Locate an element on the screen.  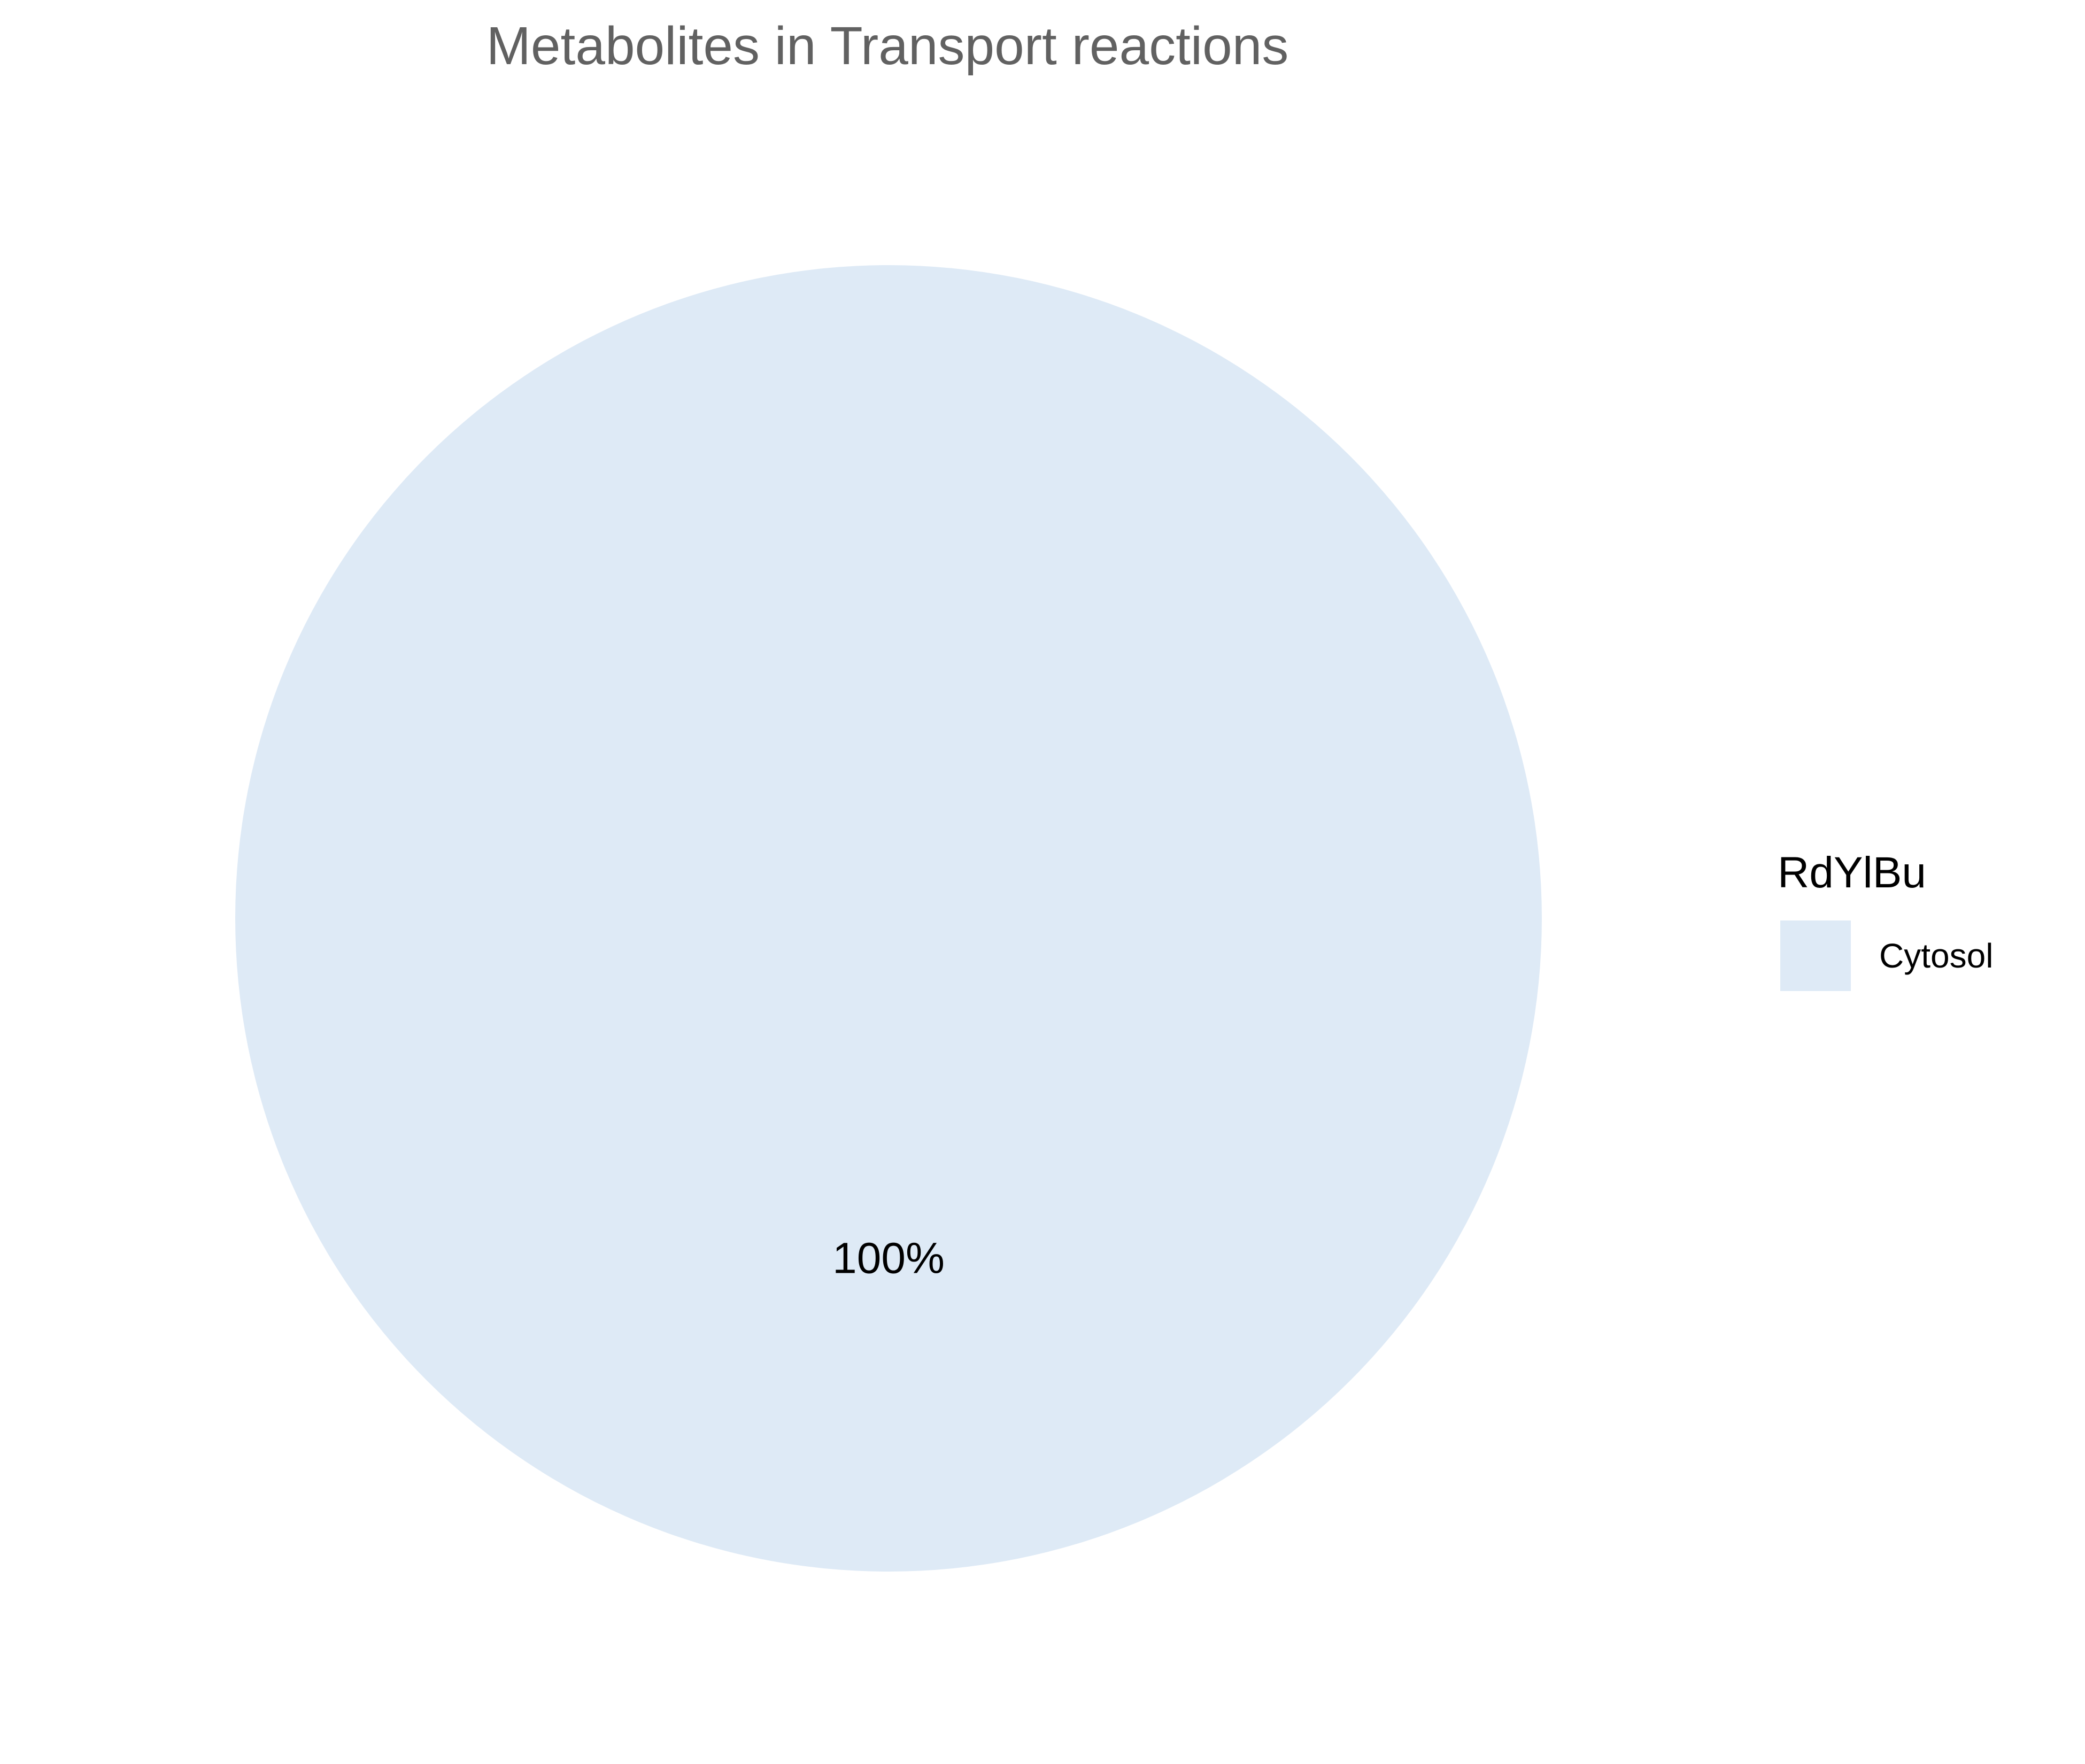
legend-title: RdYlBu is located at coordinates (1852, 872).